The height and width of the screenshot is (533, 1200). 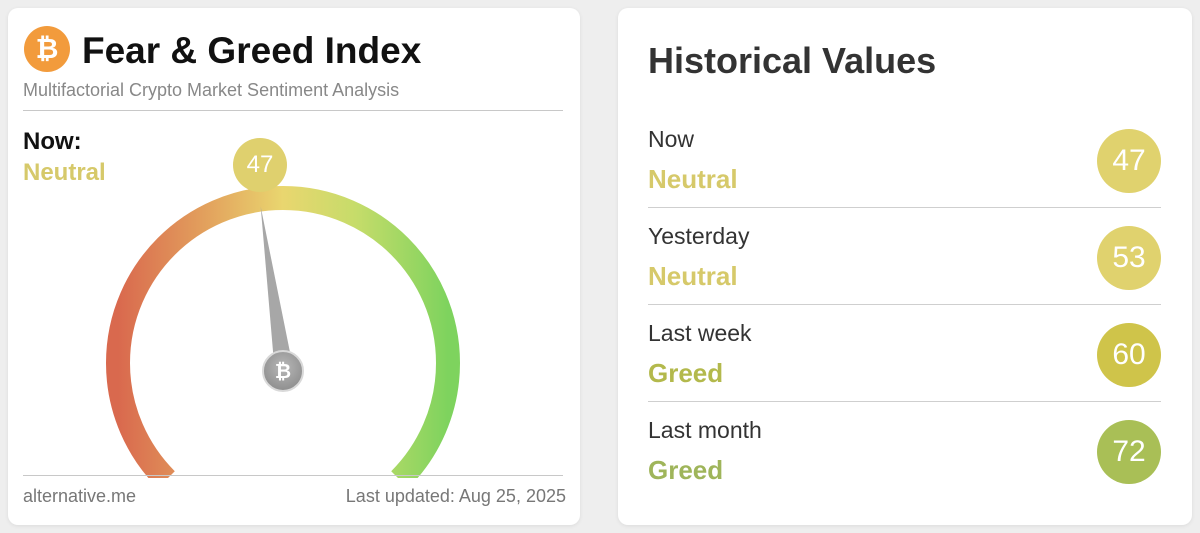 What do you see at coordinates (293, 110) in the screenshot?
I see `header-divider` at bounding box center [293, 110].